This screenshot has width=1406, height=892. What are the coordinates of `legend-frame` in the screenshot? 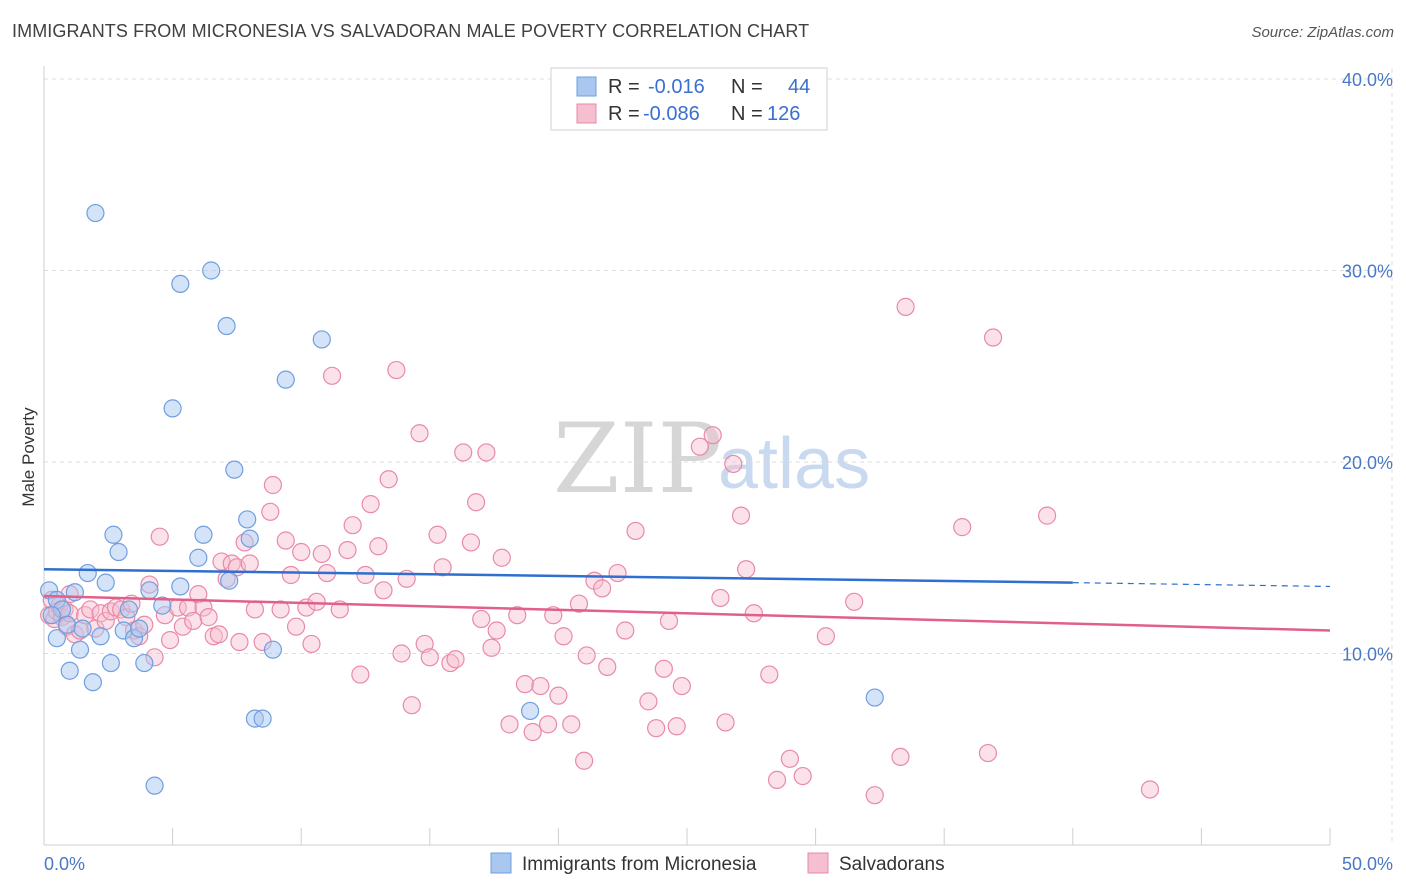 It's located at (689, 99).